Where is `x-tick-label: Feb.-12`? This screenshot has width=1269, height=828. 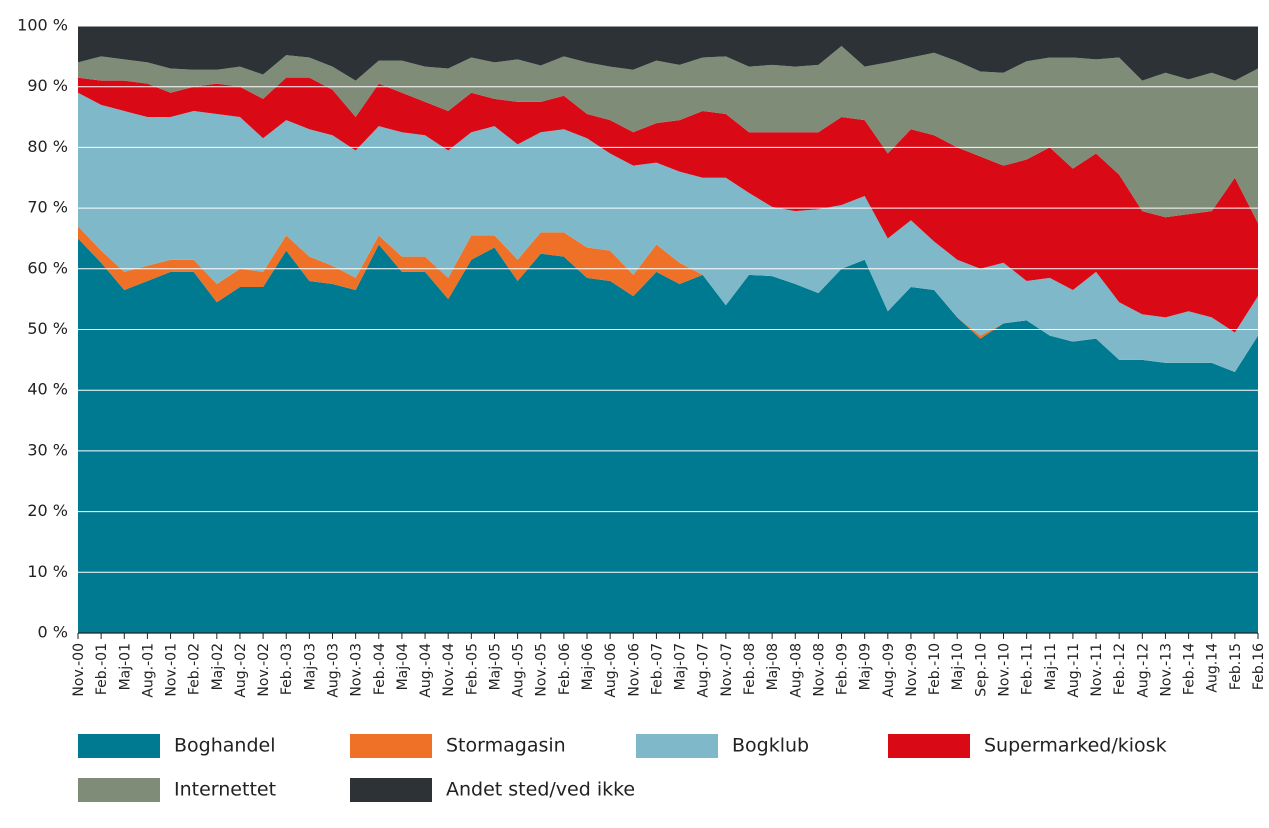 x-tick-label: Feb.-12 is located at coordinates (1120, 669).